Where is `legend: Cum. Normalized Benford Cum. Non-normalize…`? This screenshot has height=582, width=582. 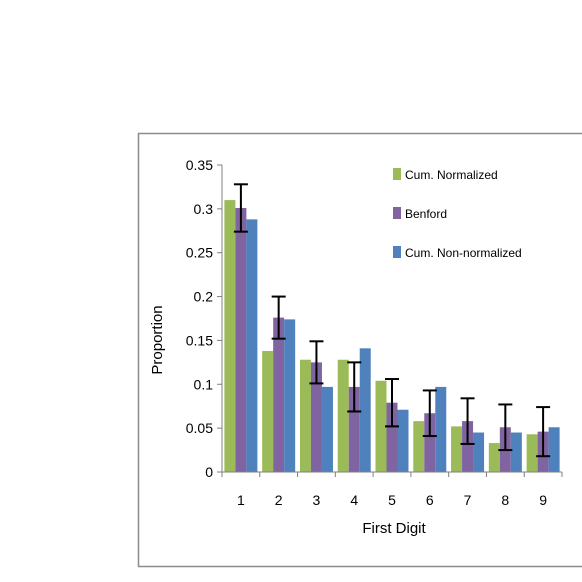
legend: Cum. Normalized Benford Cum. Non-normalize… is located at coordinates (457, 214).